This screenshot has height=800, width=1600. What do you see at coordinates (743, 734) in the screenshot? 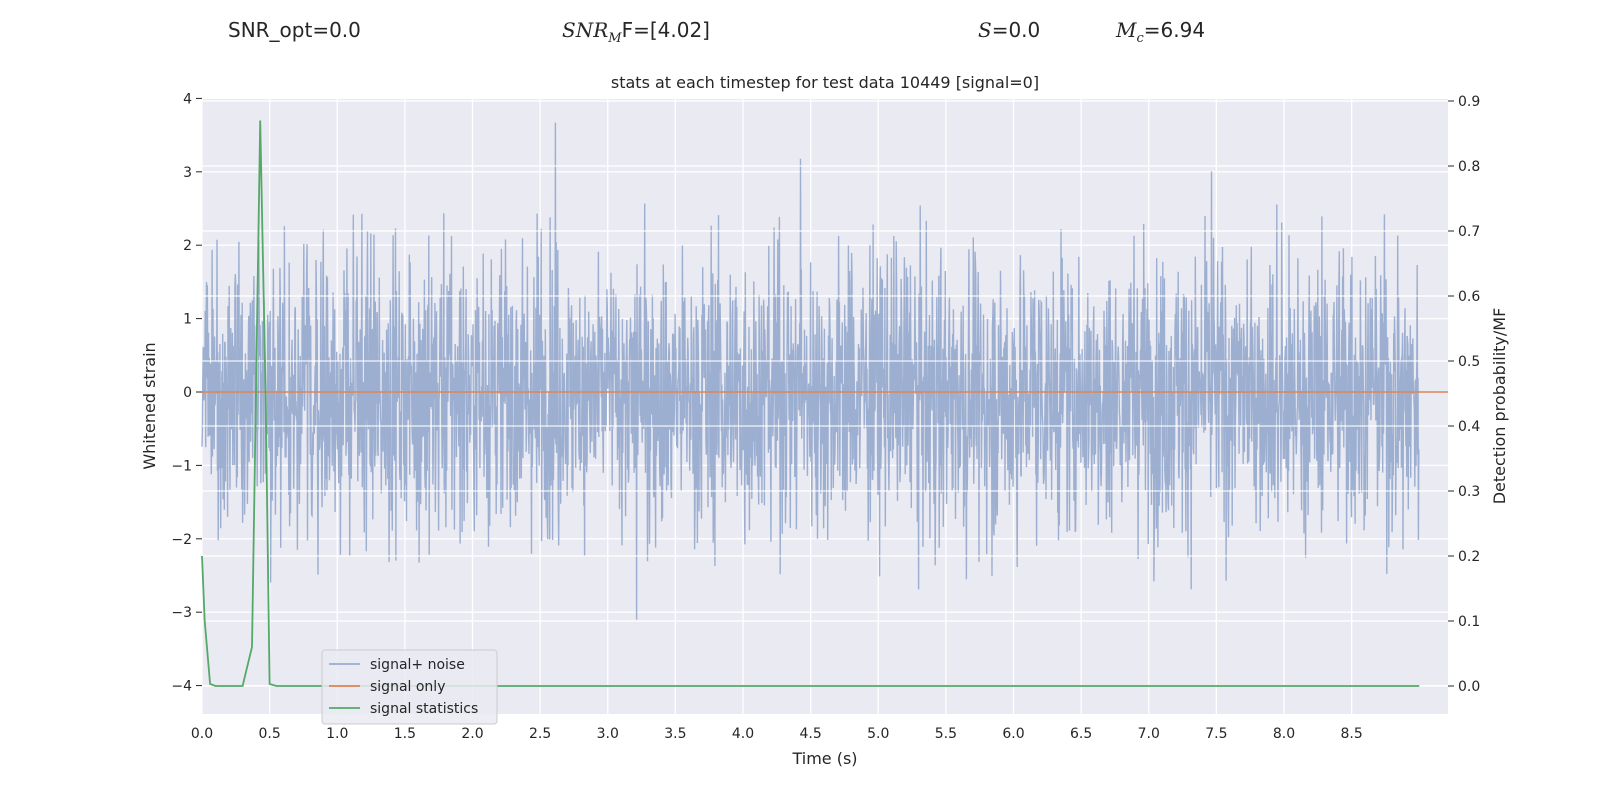
I see `x-tick-label: 4.0` at bounding box center [743, 734].